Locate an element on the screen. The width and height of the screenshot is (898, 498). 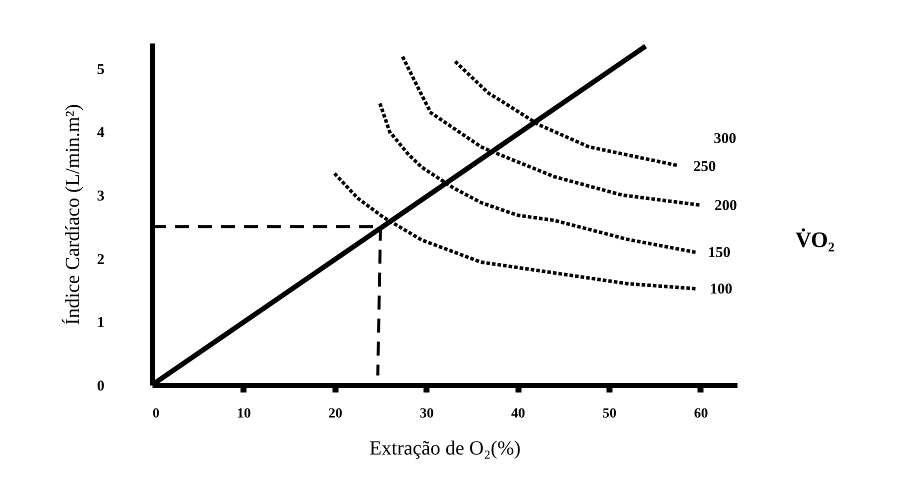
x-tick-label: 50 is located at coordinates (609, 414).